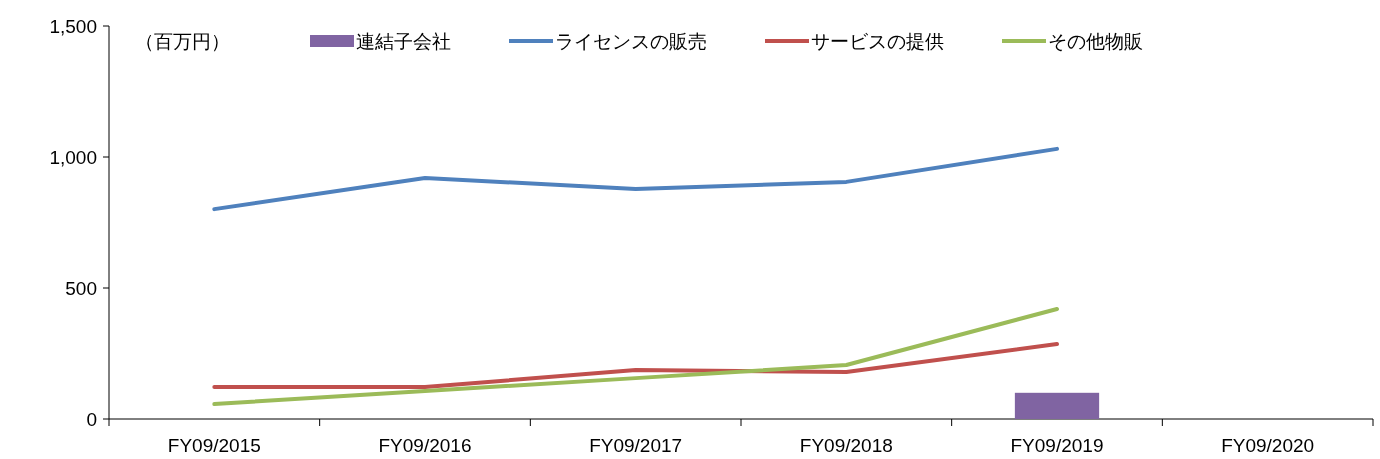 The width and height of the screenshot is (1380, 459). What do you see at coordinates (182, 41) in the screenshot?
I see `annotation: （百万円）` at bounding box center [182, 41].